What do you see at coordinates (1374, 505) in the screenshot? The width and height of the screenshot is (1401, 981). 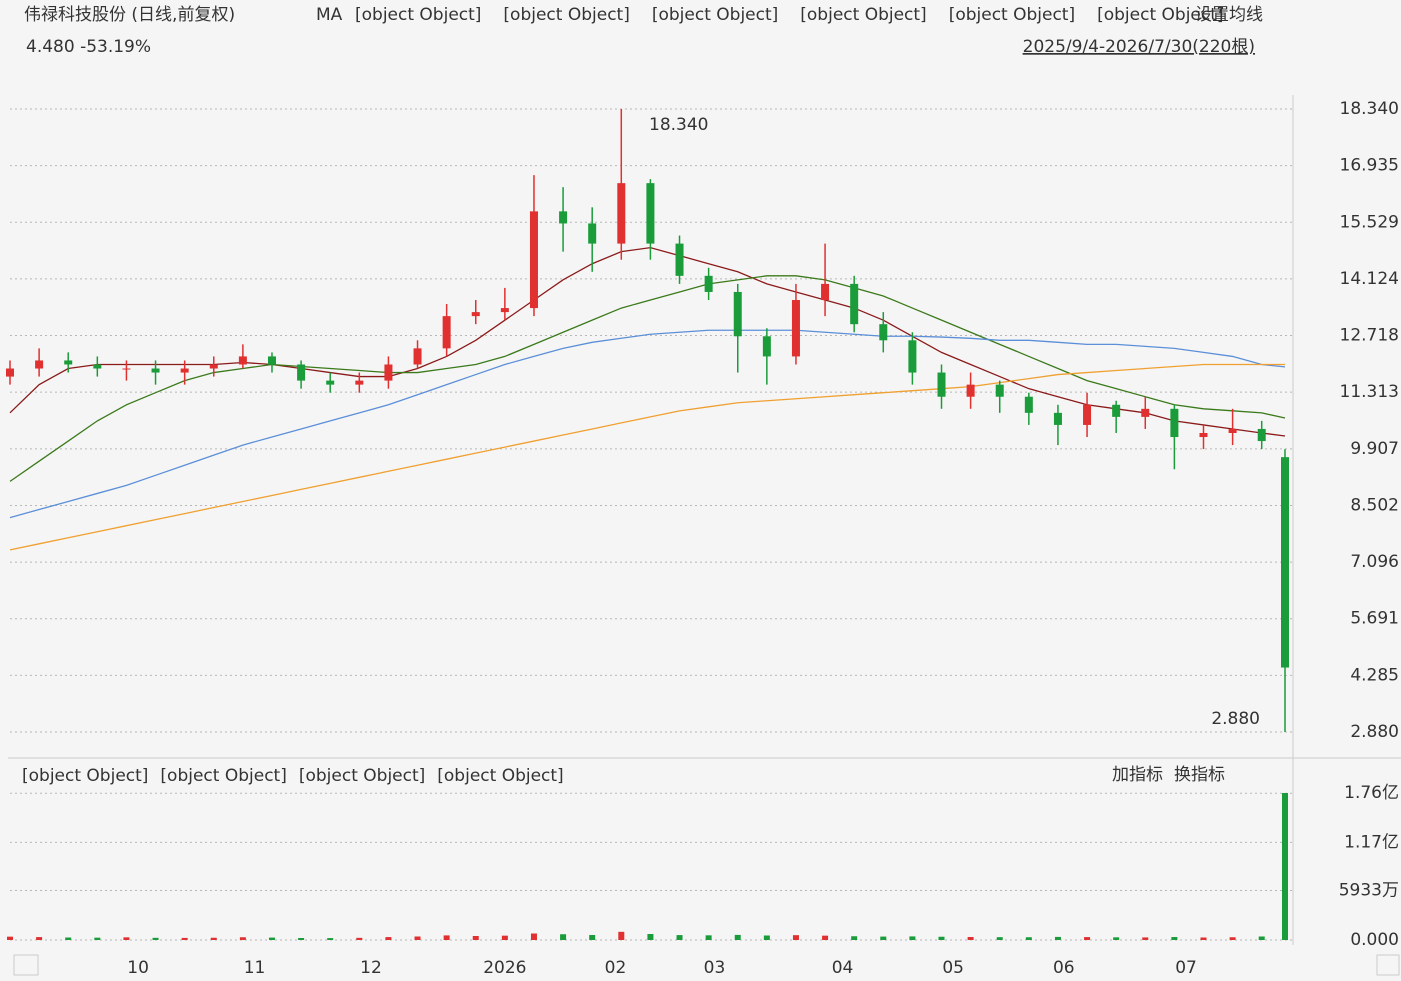 I see `y-tick-label: 8.502` at bounding box center [1374, 505].